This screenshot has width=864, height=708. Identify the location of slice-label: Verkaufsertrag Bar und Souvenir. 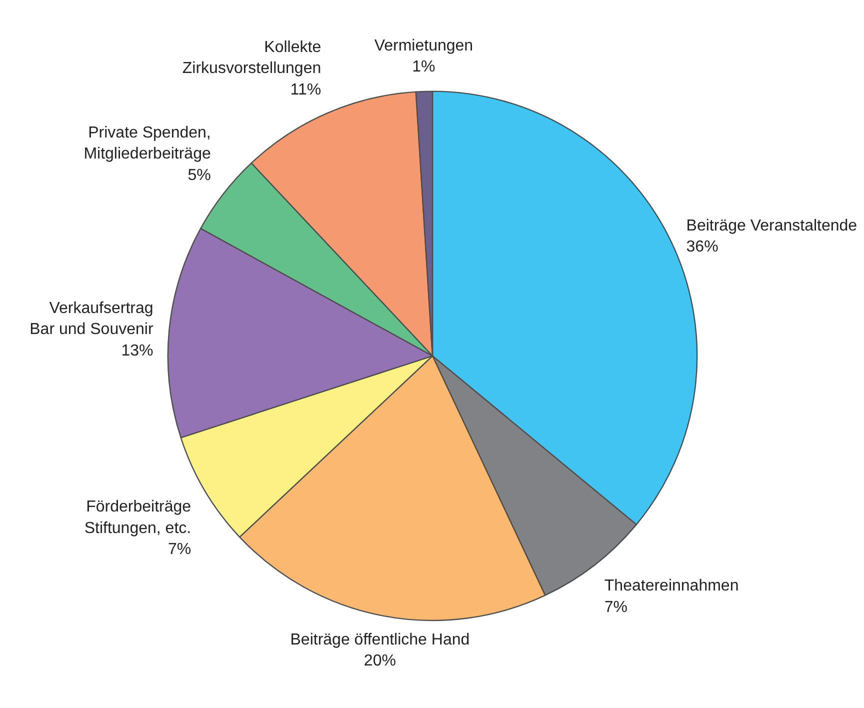
(92, 319).